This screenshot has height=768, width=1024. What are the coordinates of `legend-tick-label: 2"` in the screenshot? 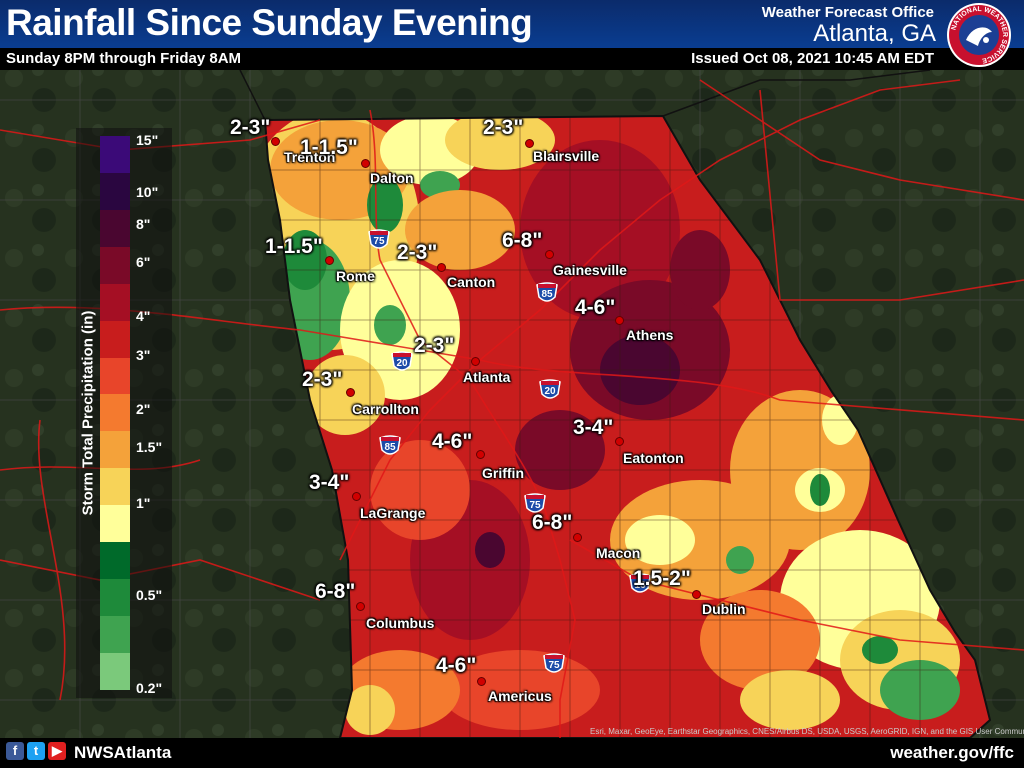 It's located at (143, 409).